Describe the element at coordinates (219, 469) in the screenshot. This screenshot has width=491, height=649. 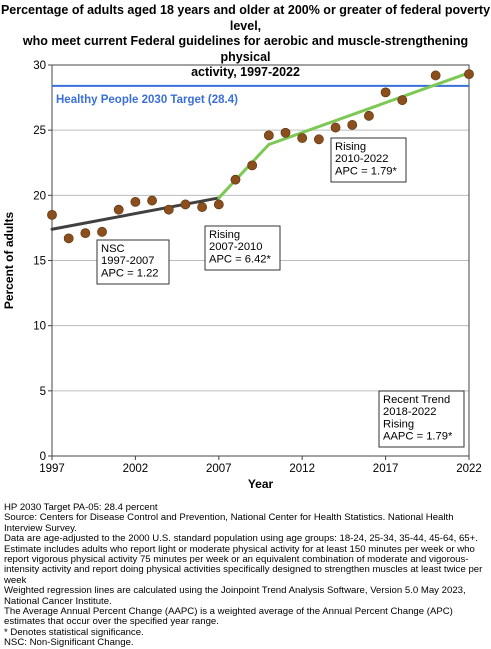
I see `x-tick-label: 2007` at that location.